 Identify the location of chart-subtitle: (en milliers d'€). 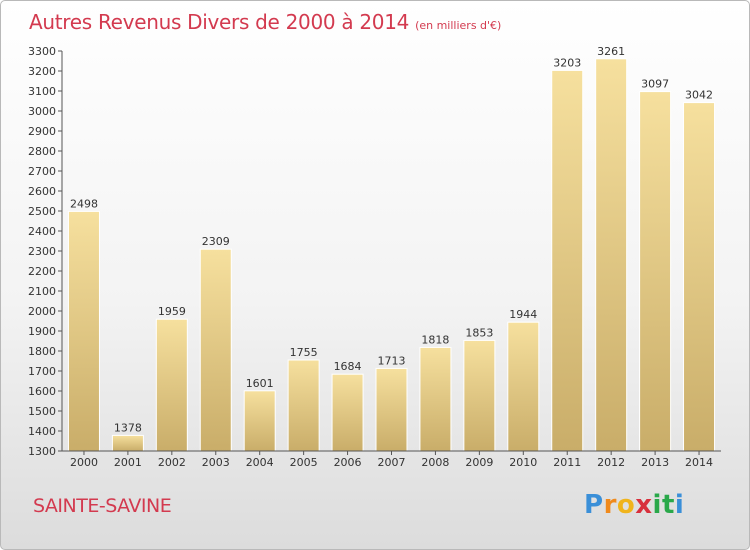
(458, 25).